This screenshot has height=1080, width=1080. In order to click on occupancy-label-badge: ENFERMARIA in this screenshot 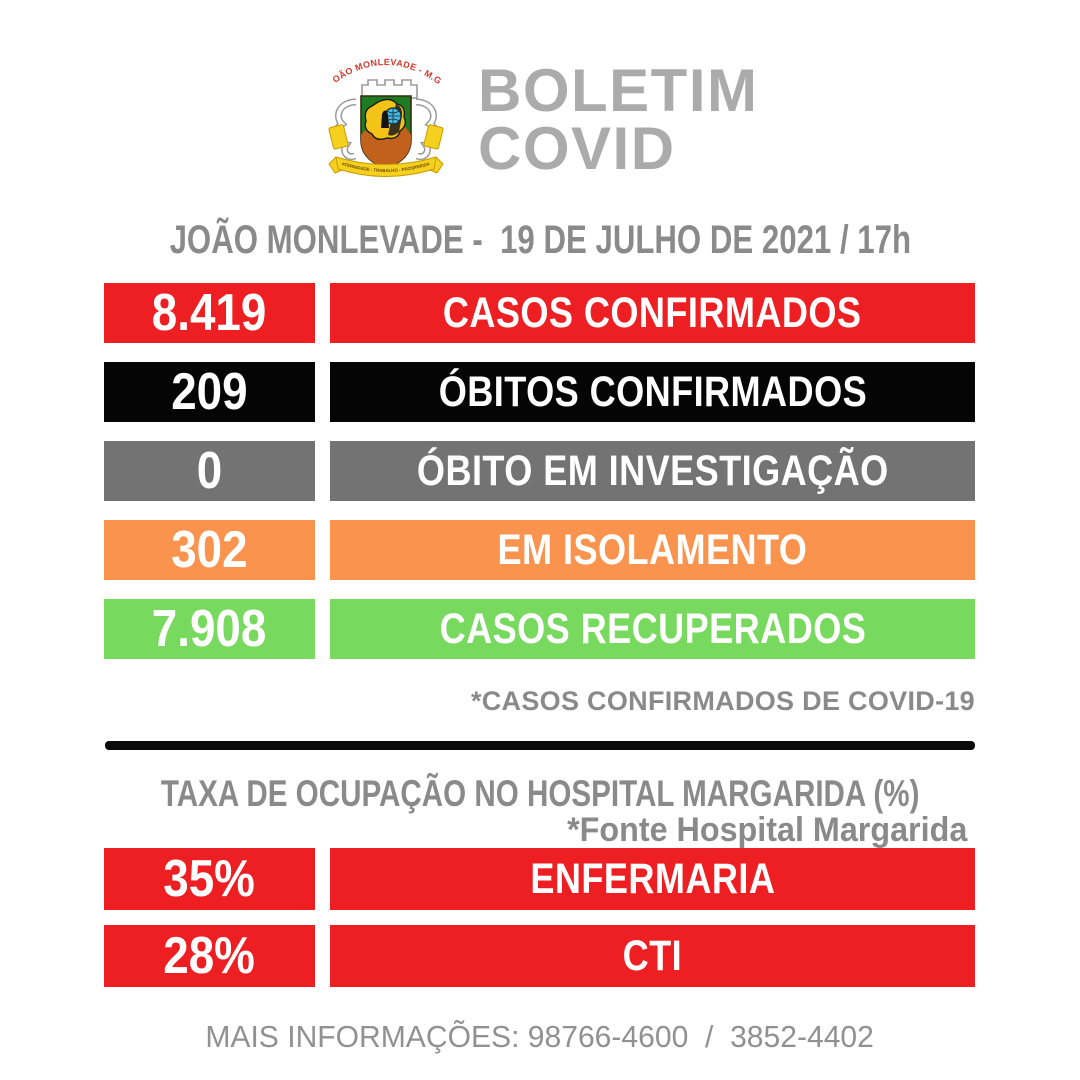, I will do `click(652, 879)`.